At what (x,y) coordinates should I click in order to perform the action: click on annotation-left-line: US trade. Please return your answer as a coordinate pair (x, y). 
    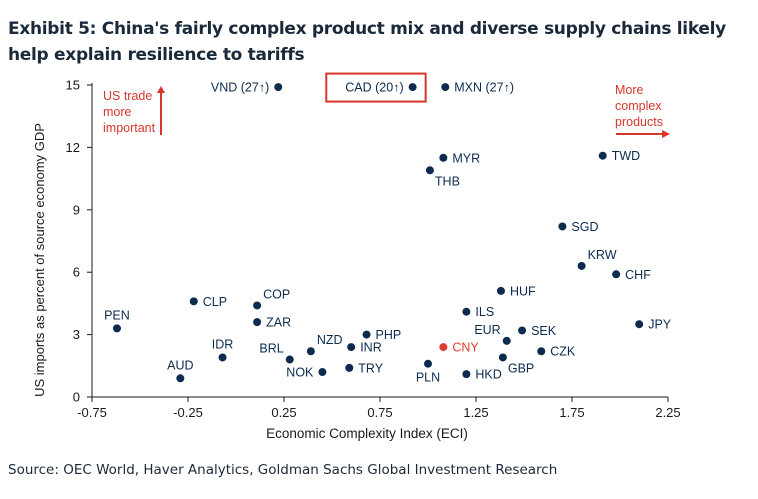
    Looking at the image, I should click on (127, 96).